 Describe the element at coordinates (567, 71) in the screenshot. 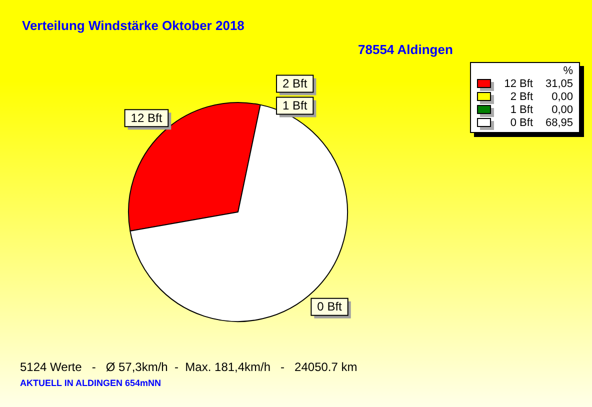

I see `legend-title: %` at that location.